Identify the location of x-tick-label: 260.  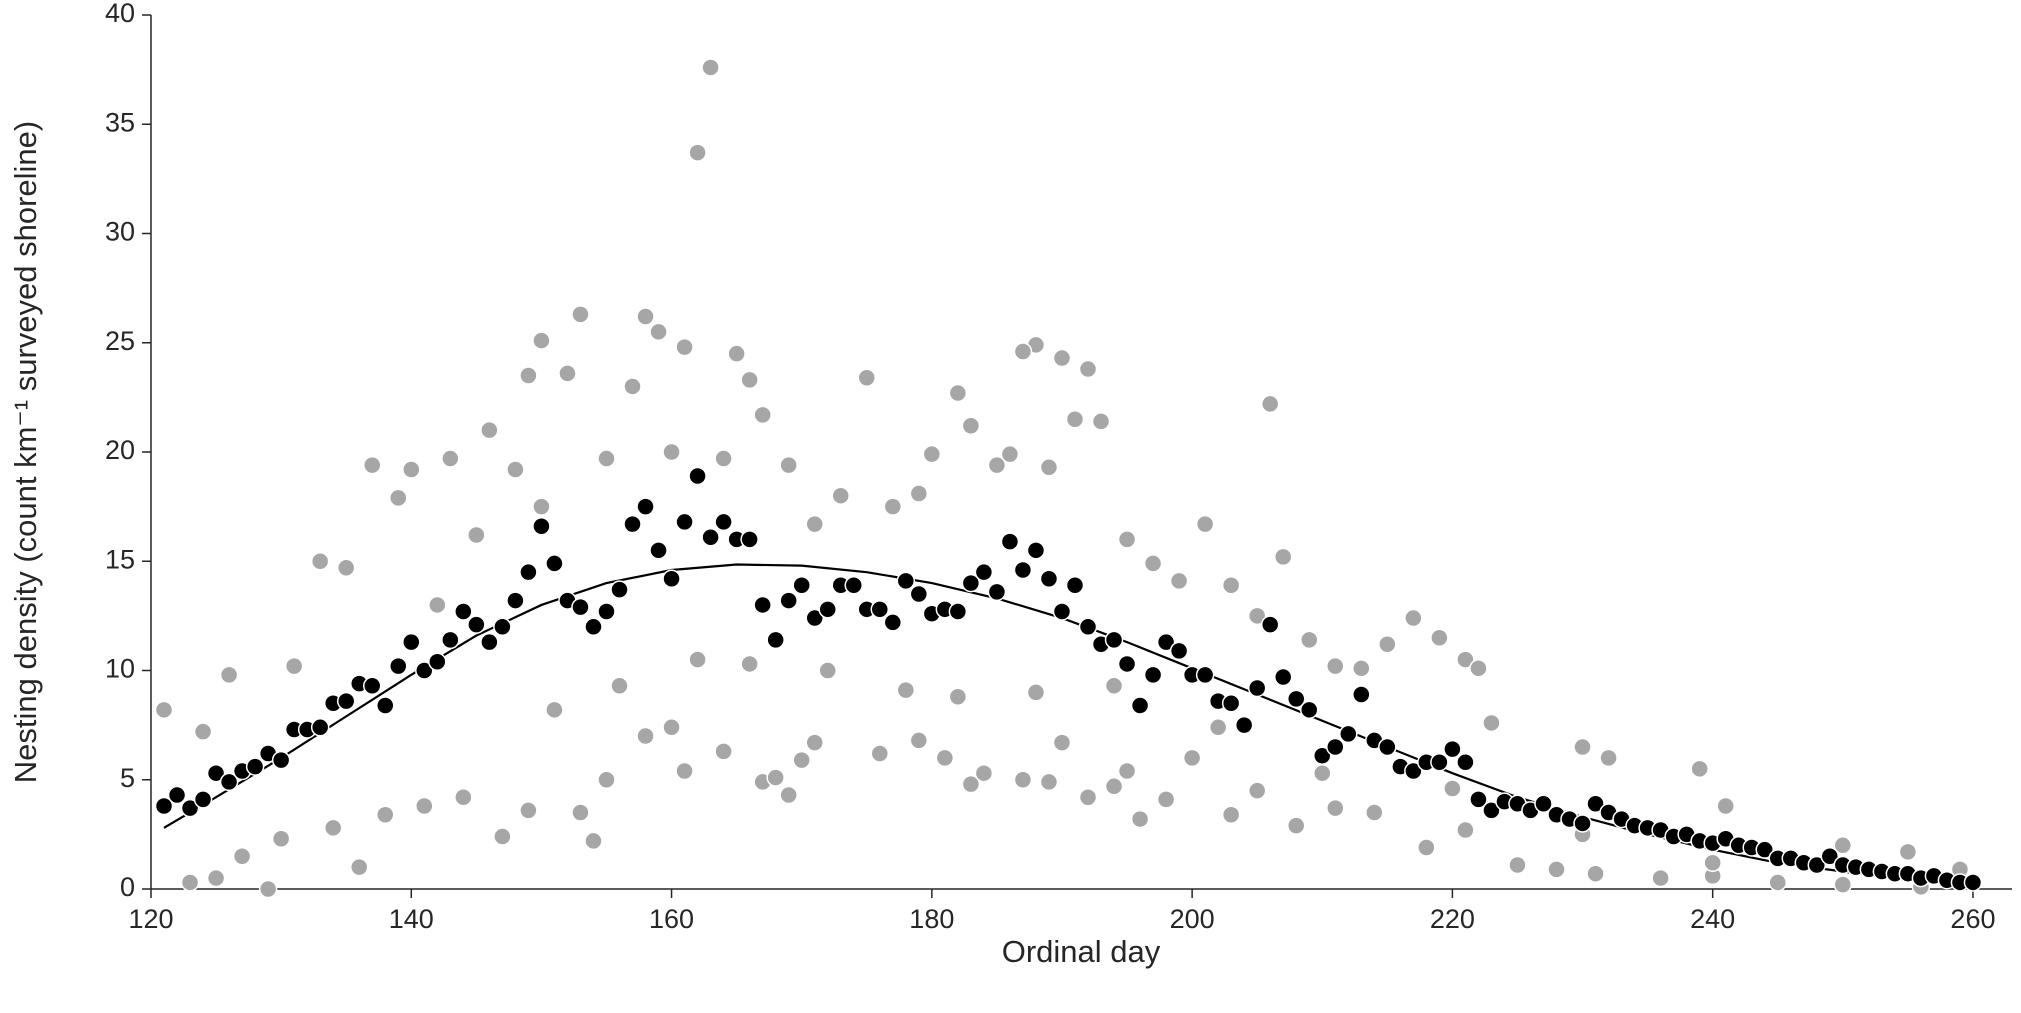
(1972, 919).